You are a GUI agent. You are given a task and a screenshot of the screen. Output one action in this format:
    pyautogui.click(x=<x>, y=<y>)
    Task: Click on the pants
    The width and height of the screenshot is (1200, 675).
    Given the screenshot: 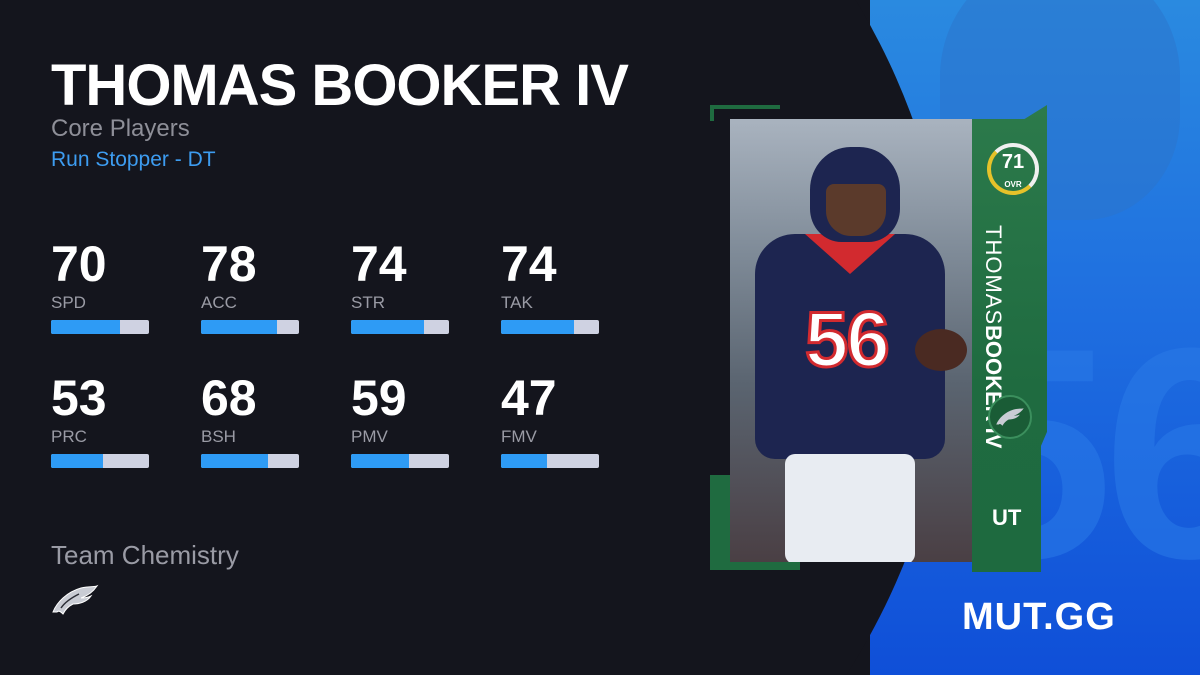 What is the action you would take?
    pyautogui.click(x=850, y=508)
    